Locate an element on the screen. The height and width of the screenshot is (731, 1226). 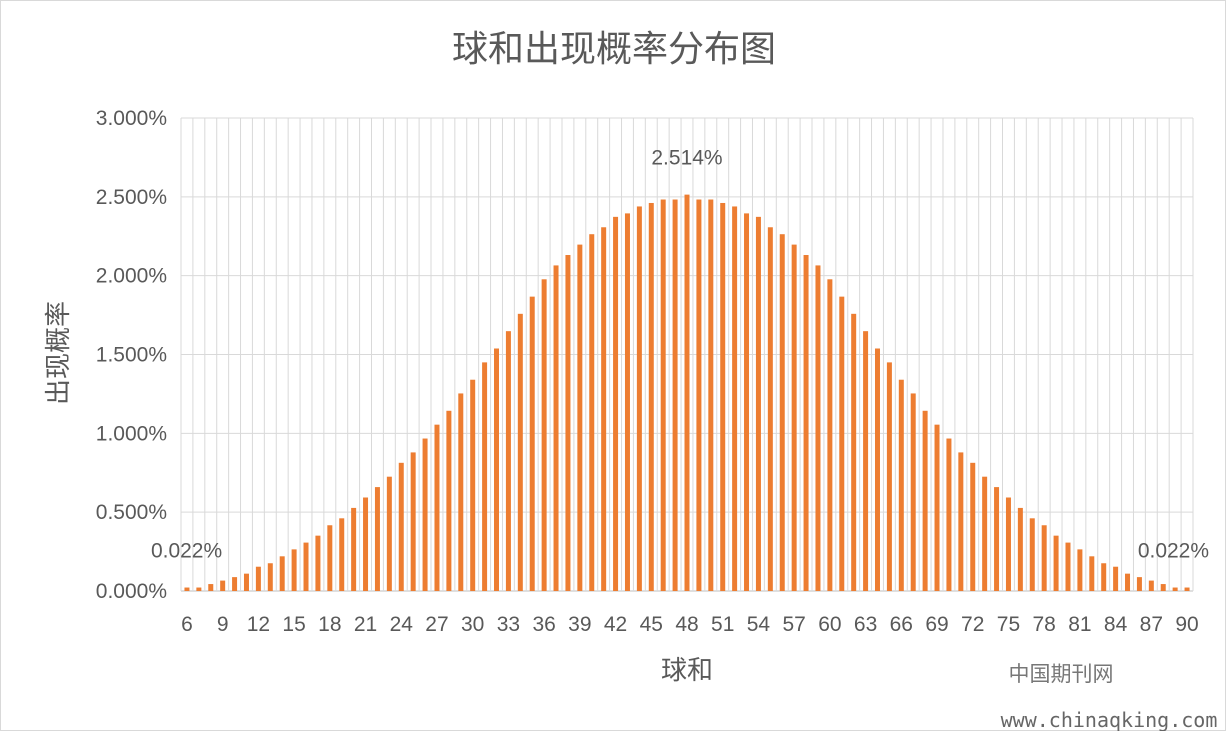
x-tick-label: 57 is located at coordinates (793, 624).